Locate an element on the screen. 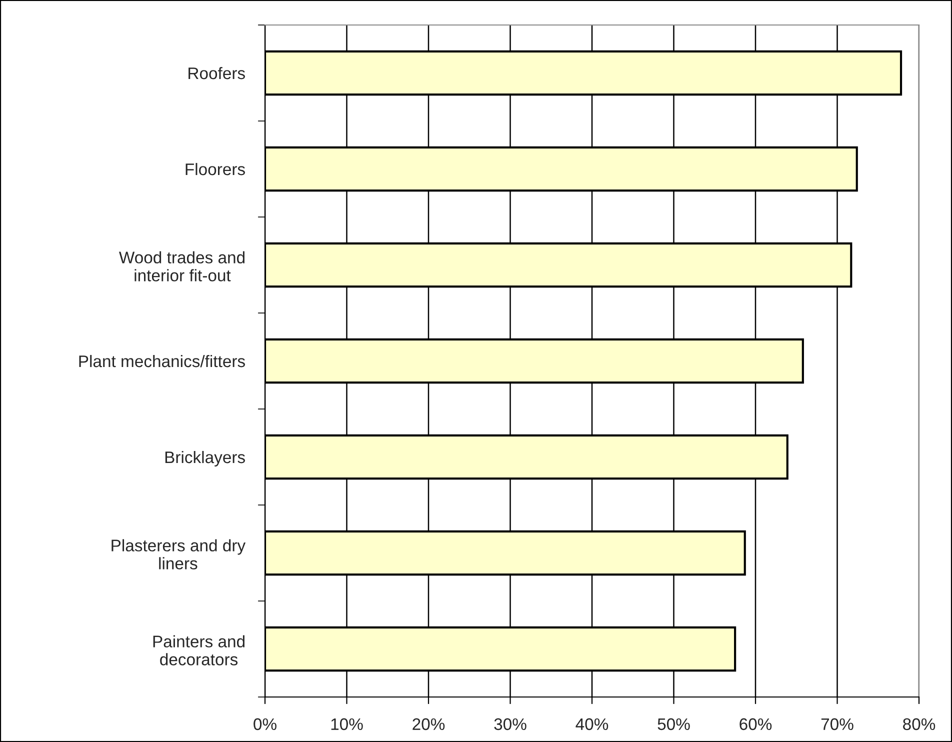 Image resolution: width=952 pixels, height=742 pixels. x-tick-label: 70% is located at coordinates (837, 724).